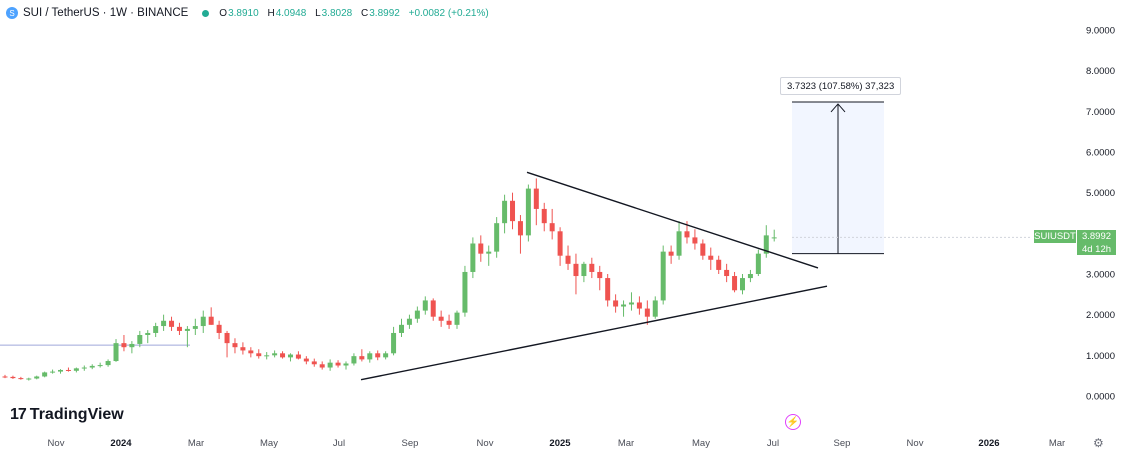  What do you see at coordinates (1100, 315) in the screenshot?
I see `y-tick-label: 2.0000` at bounding box center [1100, 315].